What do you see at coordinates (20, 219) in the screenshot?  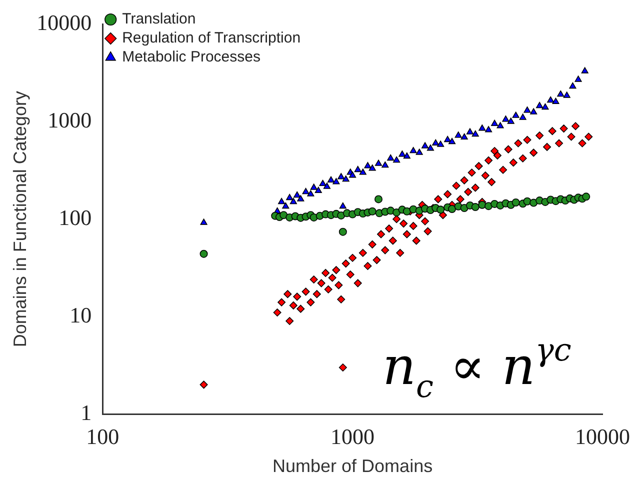 I see `y-axis-title: Domains in Functional Category` at bounding box center [20, 219].